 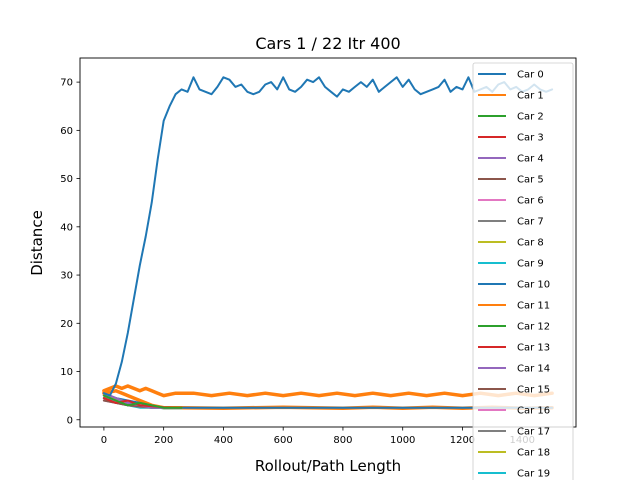 What do you see at coordinates (283, 440) in the screenshot?
I see `x-tick-label: 600` at bounding box center [283, 440].